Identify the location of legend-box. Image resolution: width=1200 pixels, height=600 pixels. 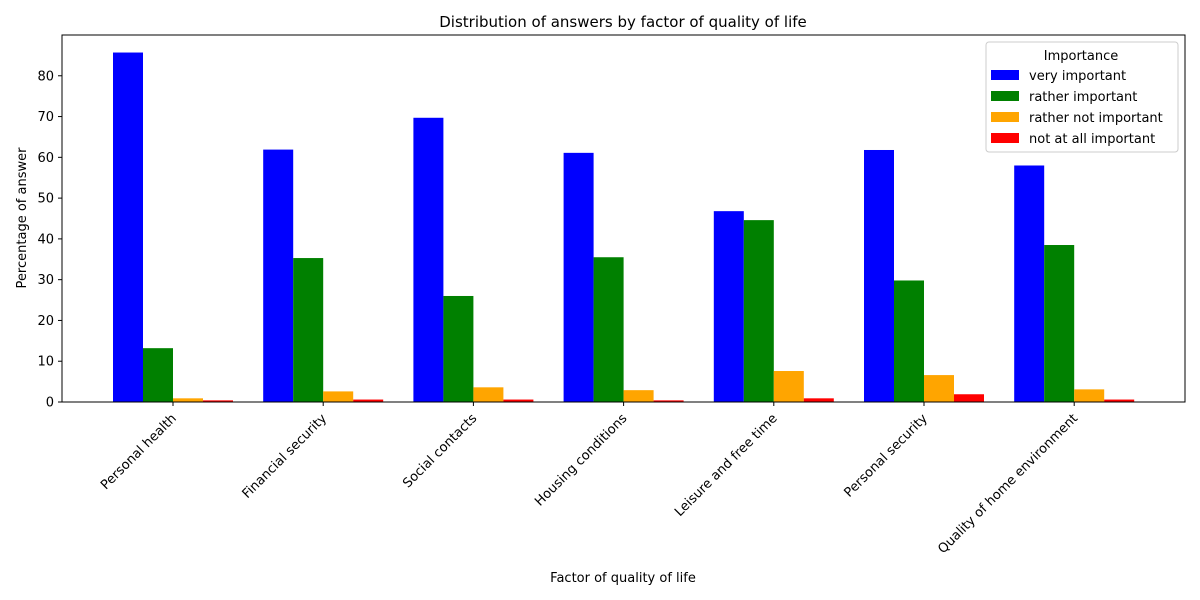
(1082, 97).